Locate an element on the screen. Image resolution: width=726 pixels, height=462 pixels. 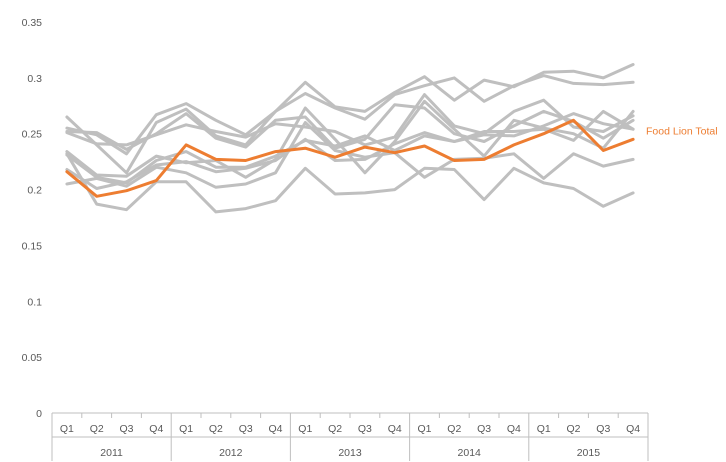
y-tick-label: 0.15 is located at coordinates (32, 246).